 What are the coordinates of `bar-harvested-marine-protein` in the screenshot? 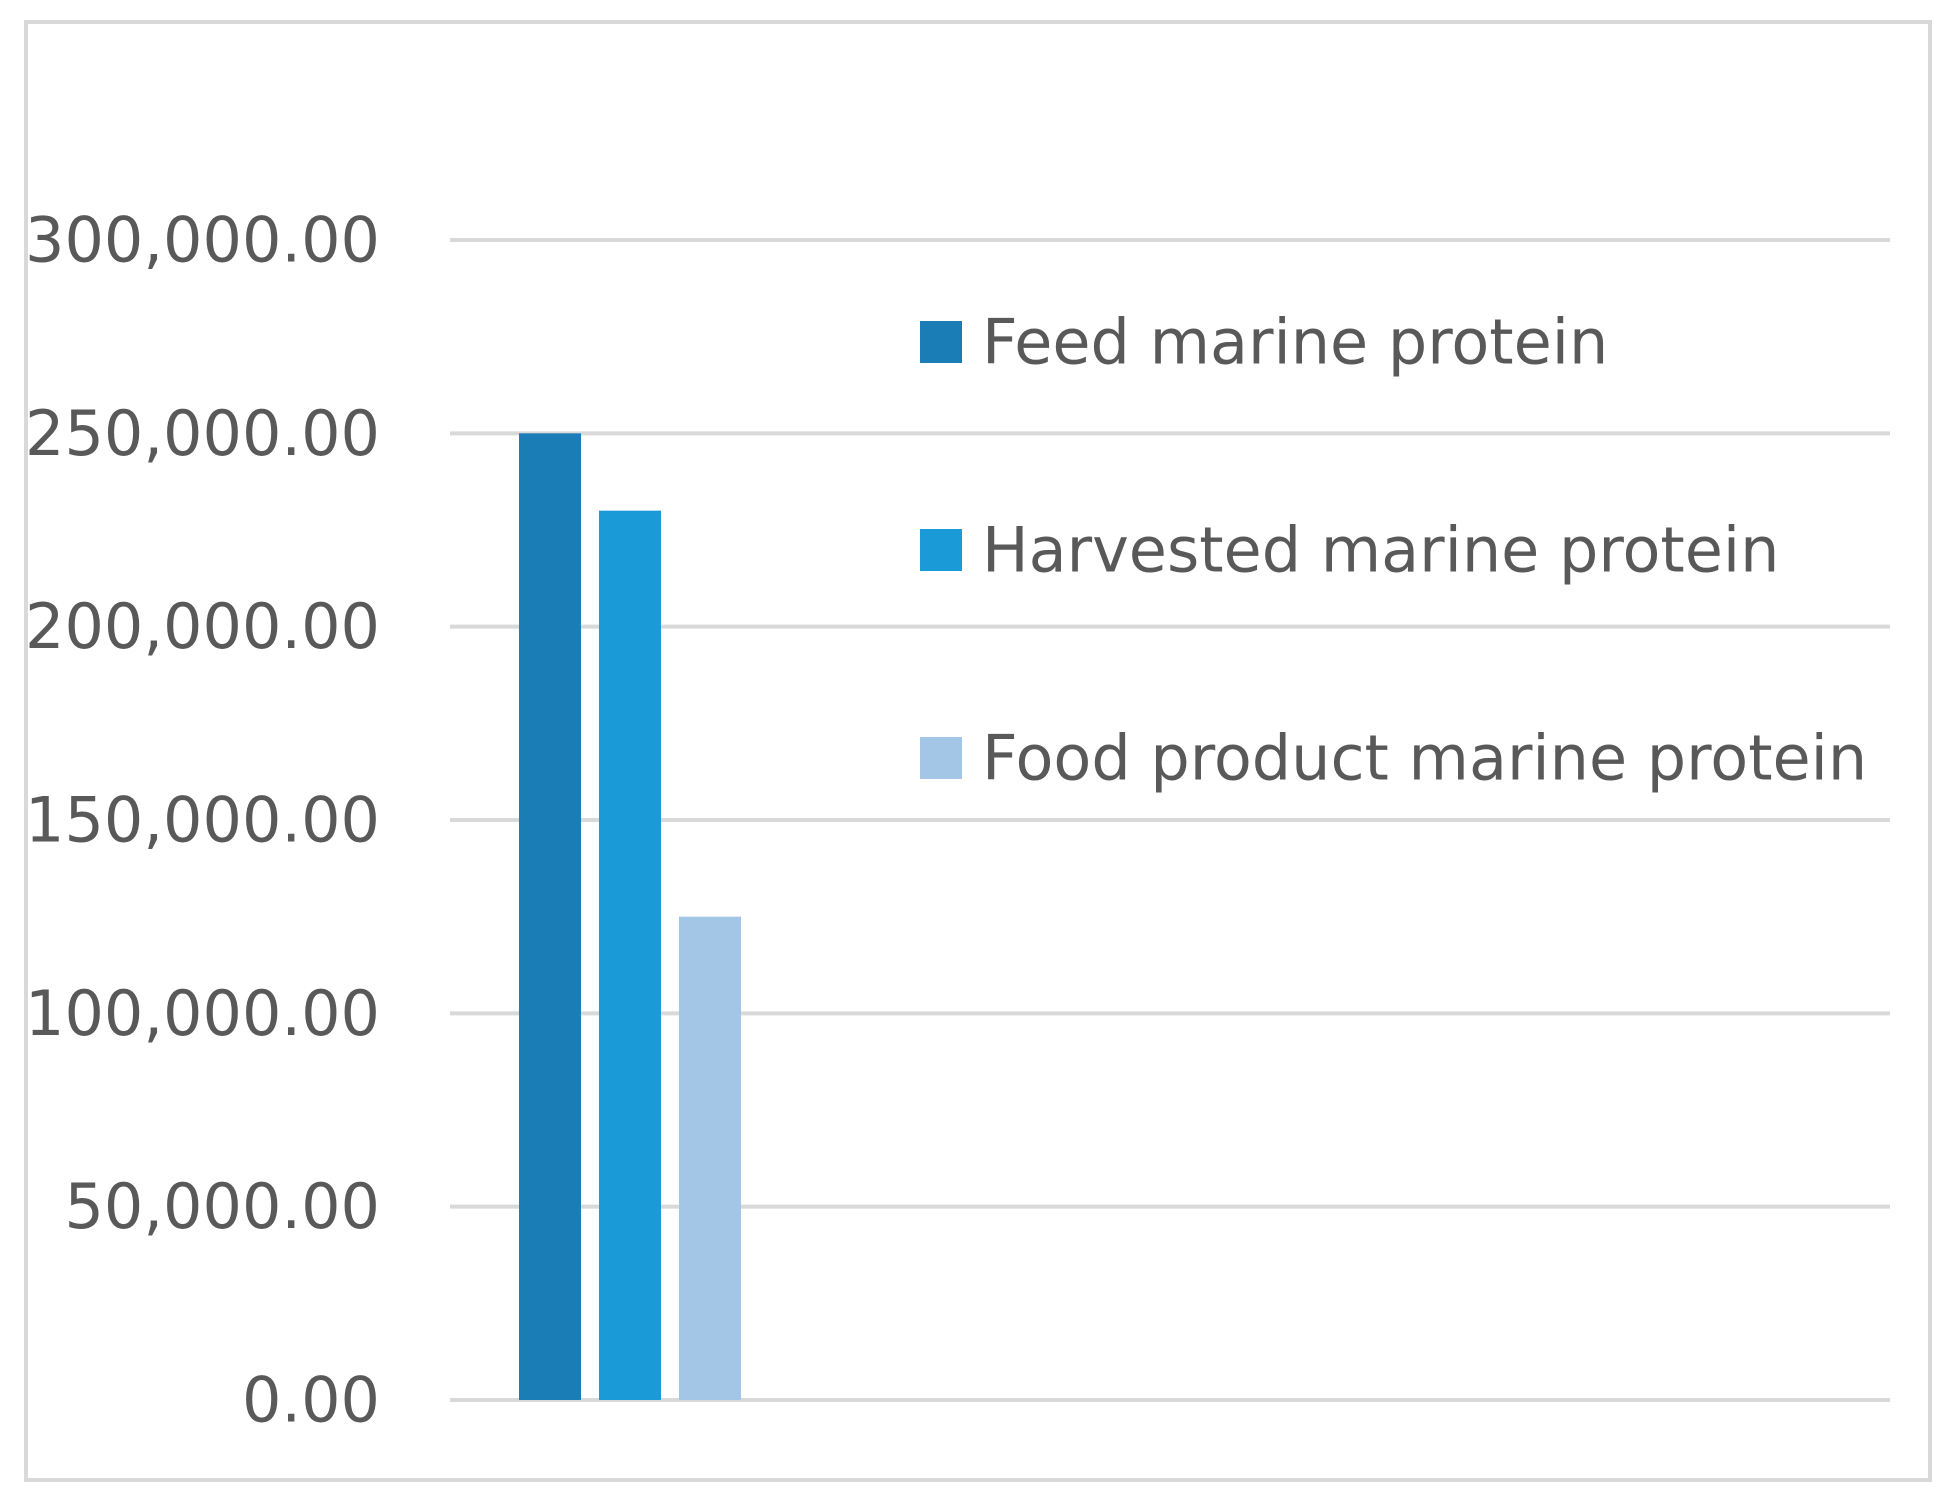 It's located at (630, 955).